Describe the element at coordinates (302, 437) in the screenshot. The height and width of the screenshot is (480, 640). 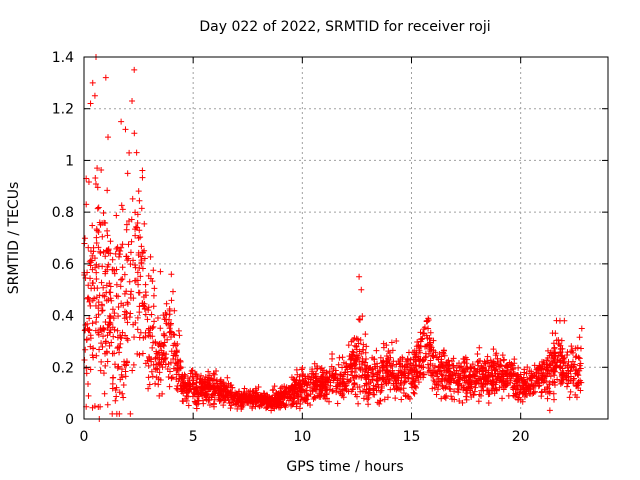
I see `x-tick-label: 10` at that location.